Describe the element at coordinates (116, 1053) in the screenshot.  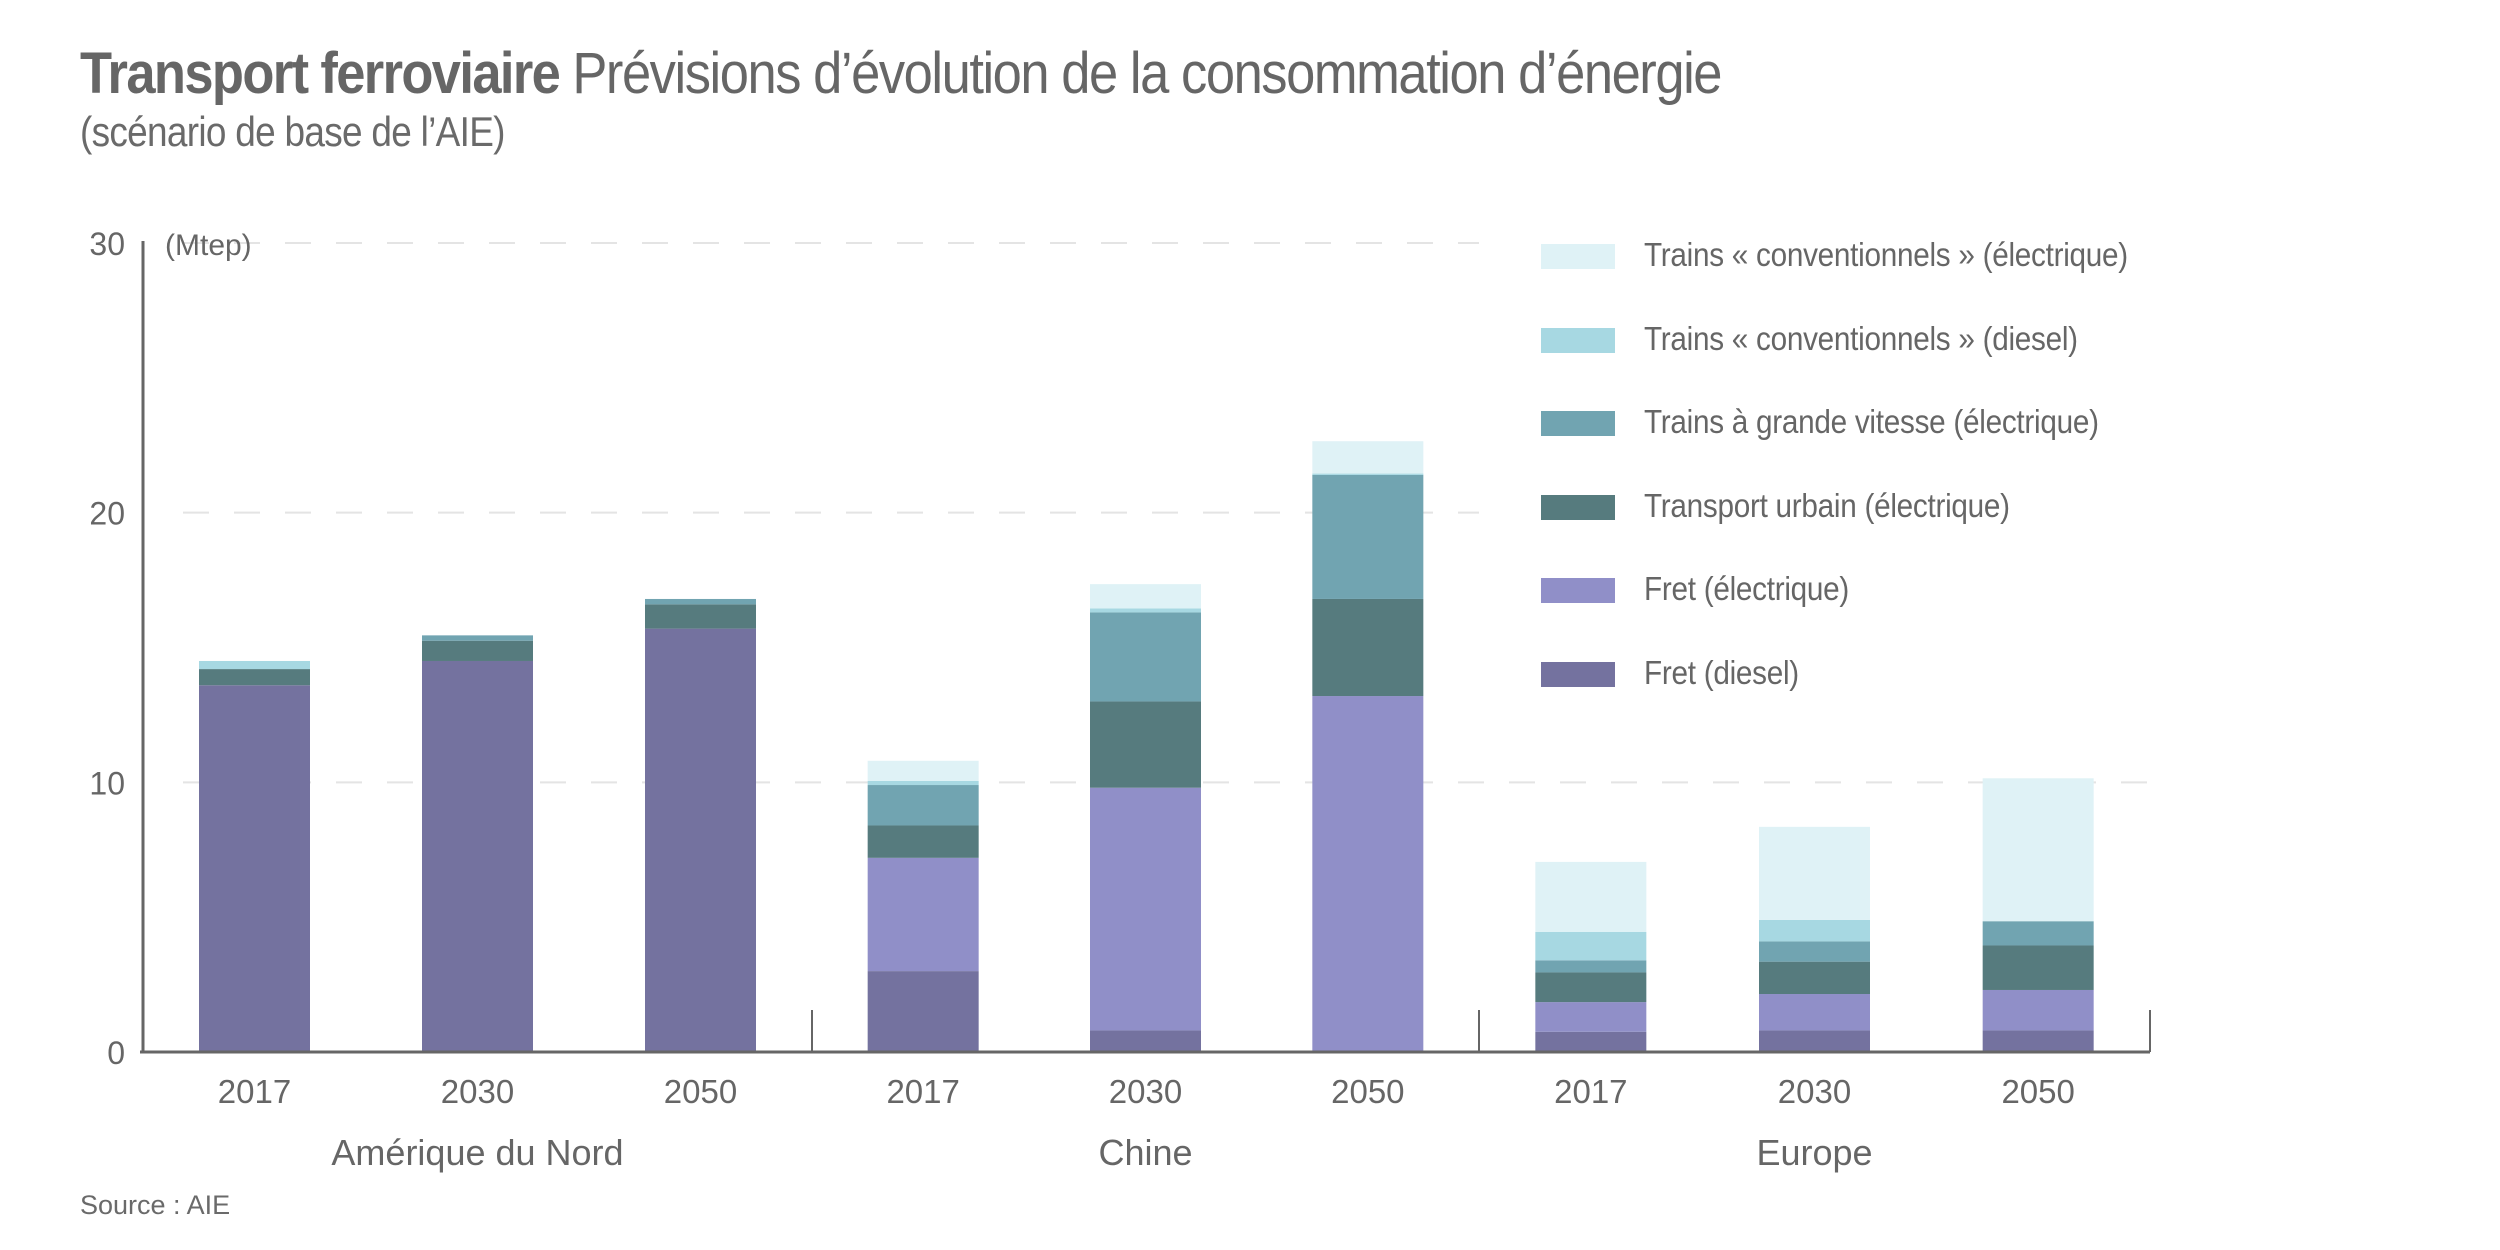
I see `y-tick-label: 0` at that location.